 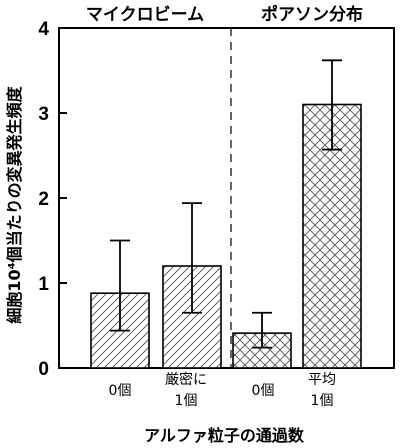 I want to click on category-label-2-line1: 厳密に, so click(x=186, y=379).